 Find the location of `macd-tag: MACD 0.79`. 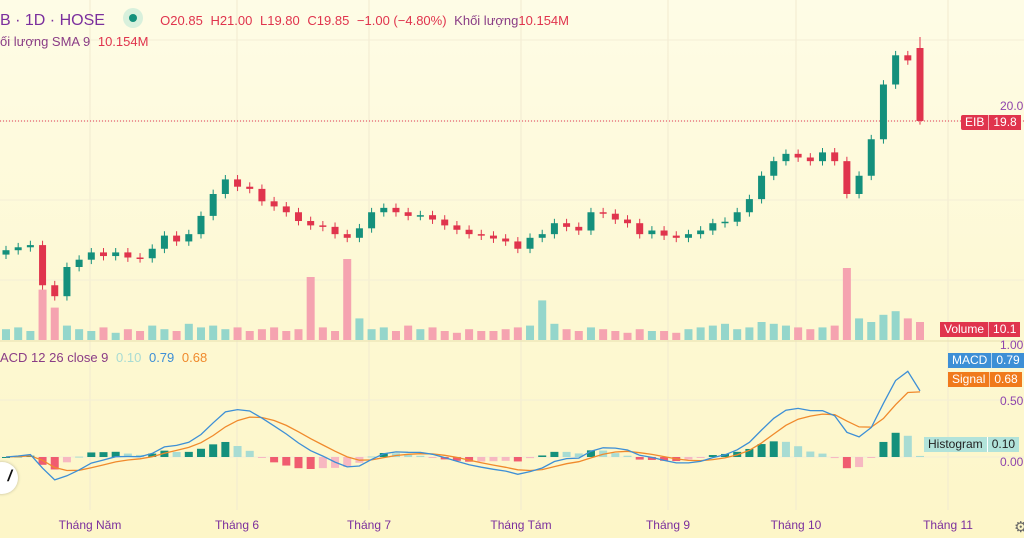

macd-tag: MACD 0.79 is located at coordinates (986, 360).